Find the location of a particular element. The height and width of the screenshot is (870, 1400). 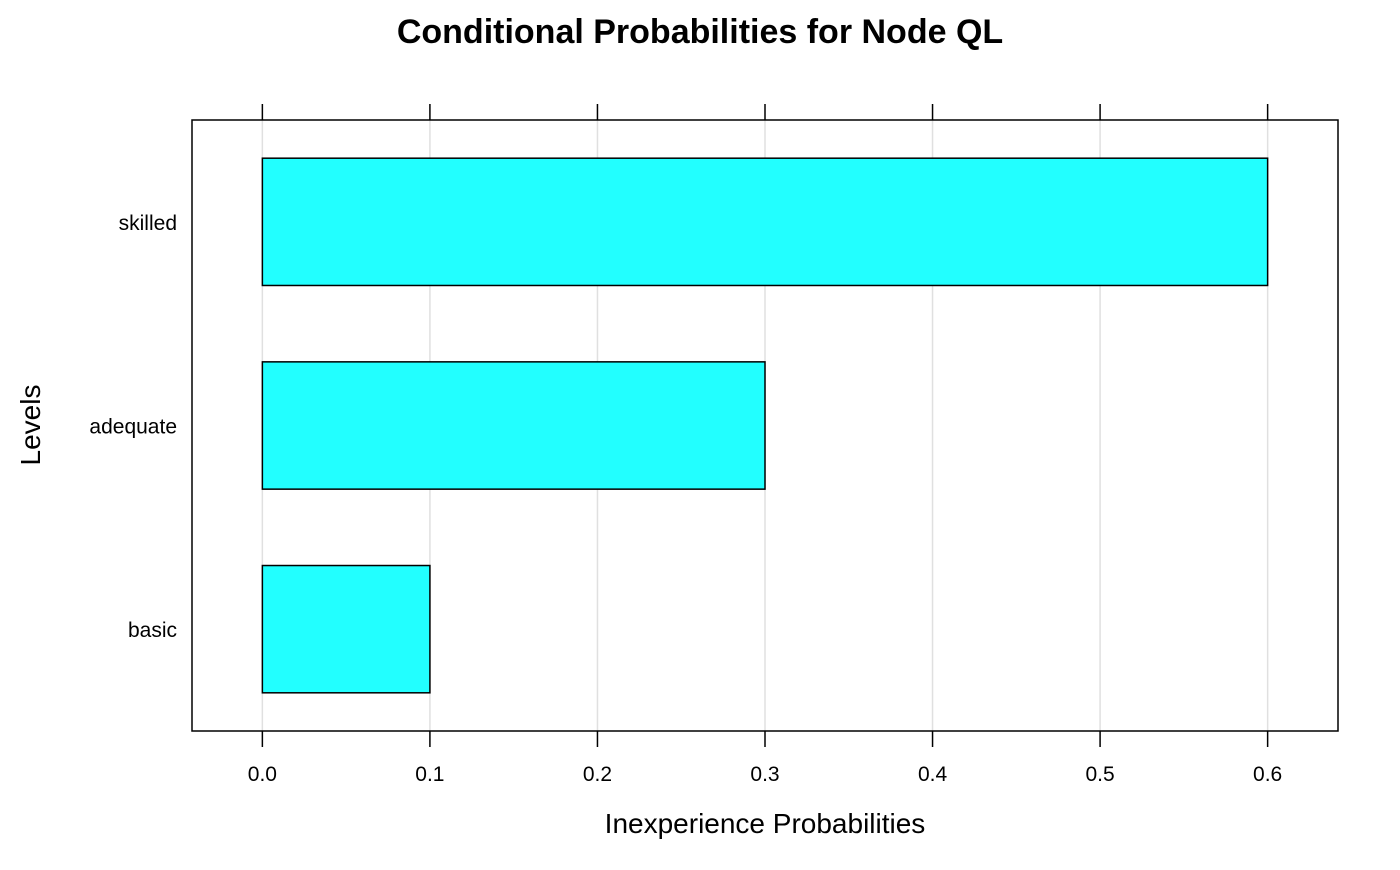

chart-title: Conditional Probabilities for Node QL is located at coordinates (700, 32).